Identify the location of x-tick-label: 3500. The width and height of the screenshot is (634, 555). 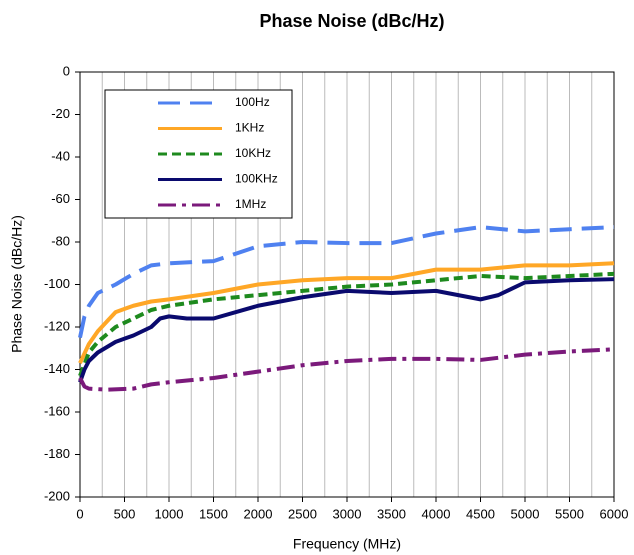
(391, 513).